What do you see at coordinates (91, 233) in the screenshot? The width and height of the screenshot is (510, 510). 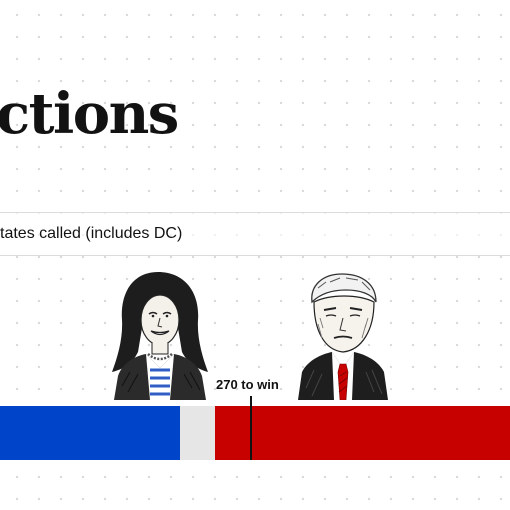 I see `states-called-text: tates called (includes DC)` at bounding box center [91, 233].